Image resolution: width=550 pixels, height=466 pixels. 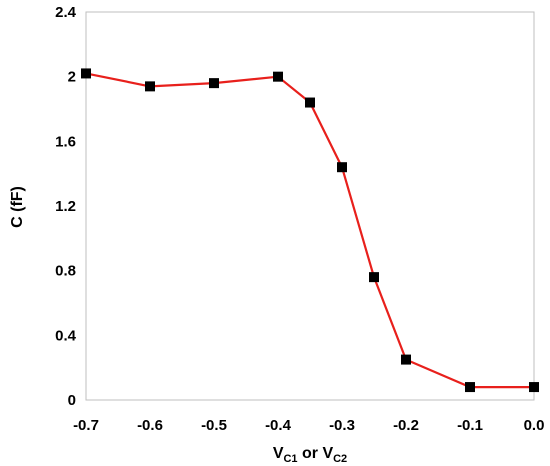 I want to click on x-tick-label: -0.1, so click(x=470, y=425).